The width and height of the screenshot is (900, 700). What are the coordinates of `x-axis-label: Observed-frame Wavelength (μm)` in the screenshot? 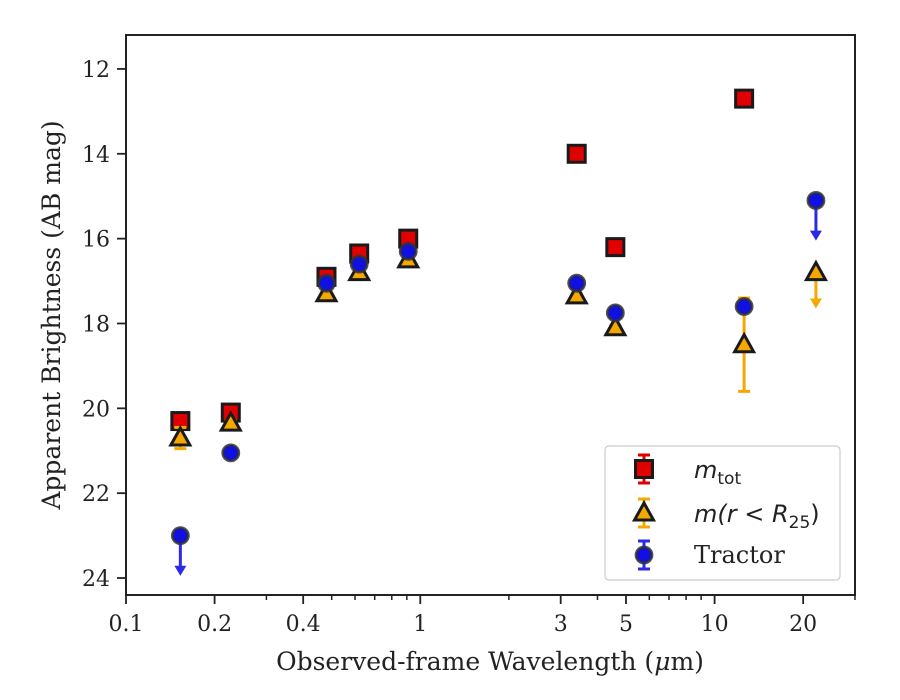 It's located at (490, 661).